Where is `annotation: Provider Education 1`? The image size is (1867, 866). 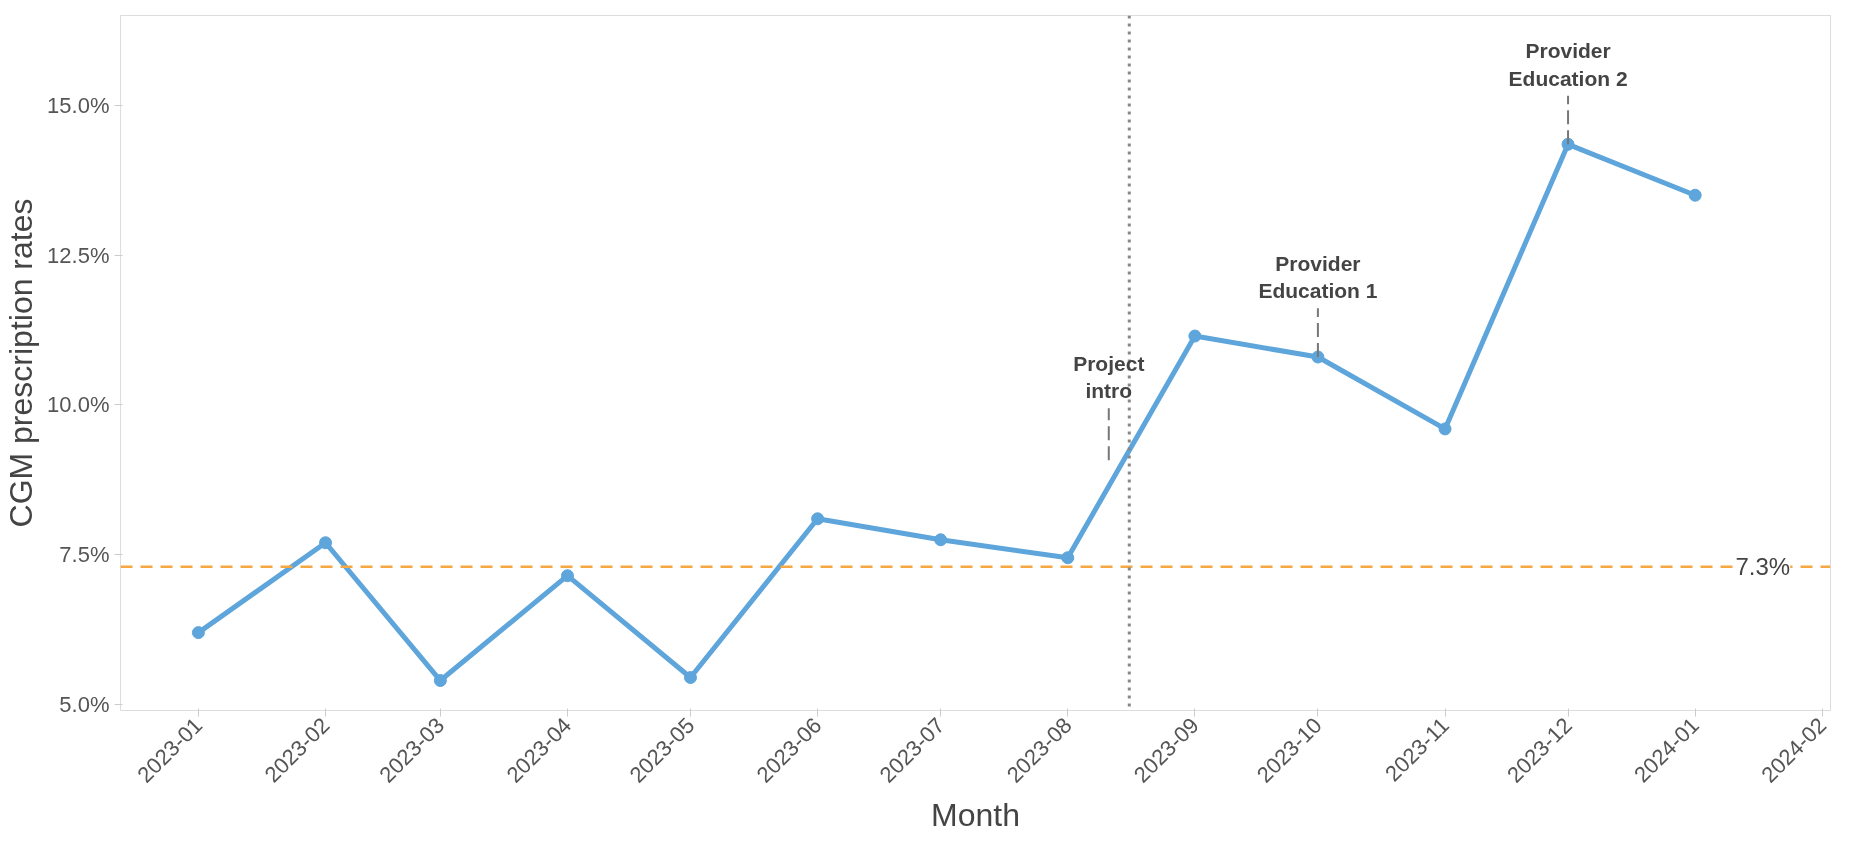 annotation: Provider Education 1 is located at coordinates (1318, 277).